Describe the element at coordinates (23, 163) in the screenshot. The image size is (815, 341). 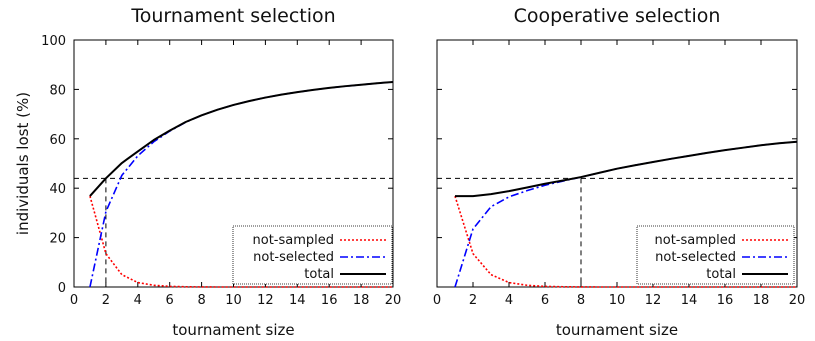
I see `y-axis-label: individuals lost (%)` at that location.